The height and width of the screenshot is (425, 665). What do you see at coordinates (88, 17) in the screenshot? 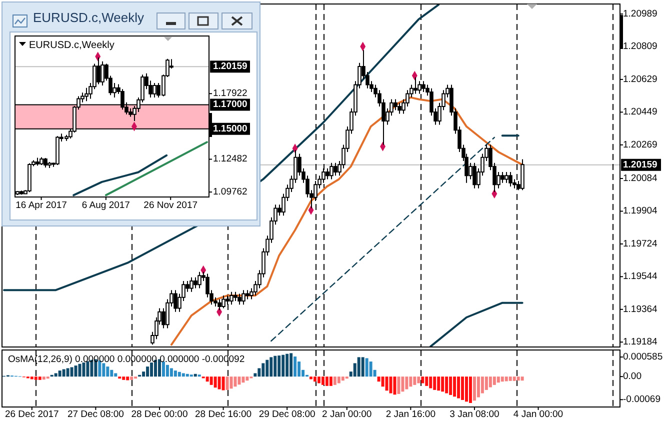
I see `chart-title: EURUSD.c,Weekly` at bounding box center [88, 17].